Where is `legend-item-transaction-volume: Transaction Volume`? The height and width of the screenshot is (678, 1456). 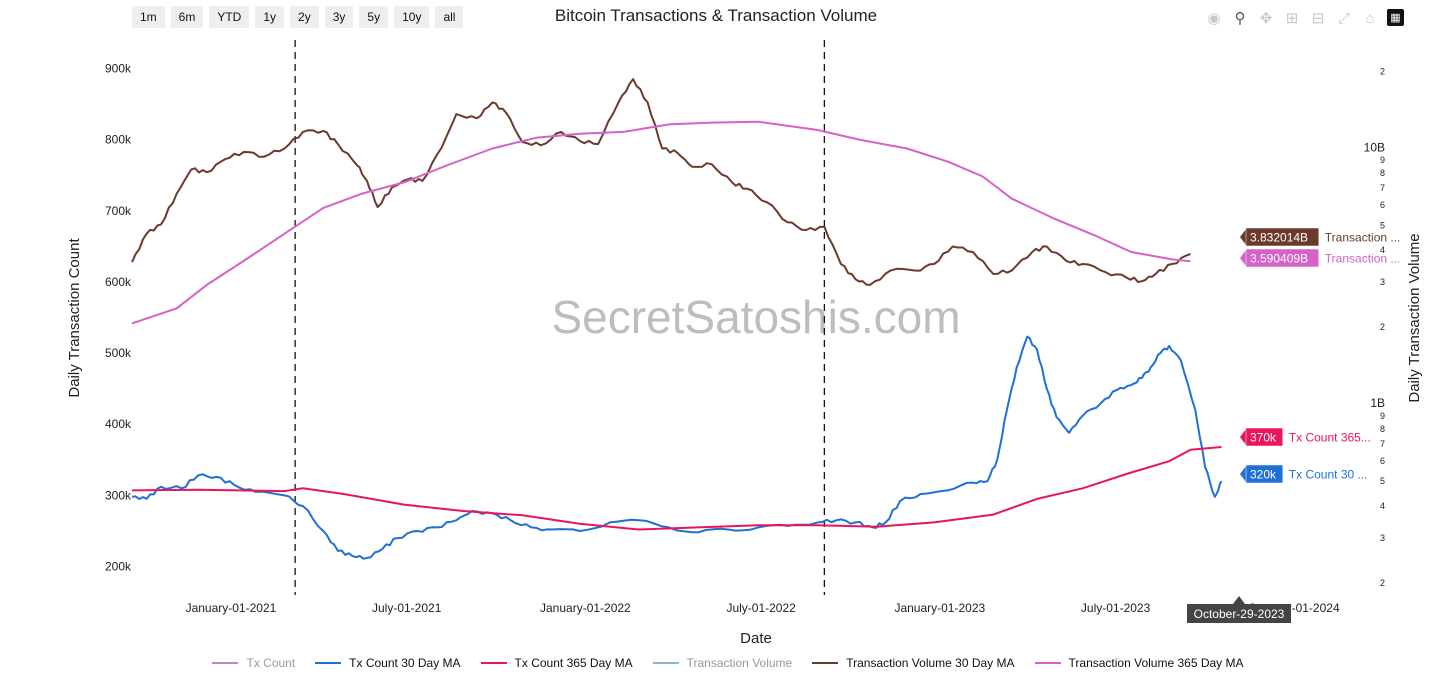 legend-item-transaction-volume: Transaction Volume is located at coordinates (722, 663).